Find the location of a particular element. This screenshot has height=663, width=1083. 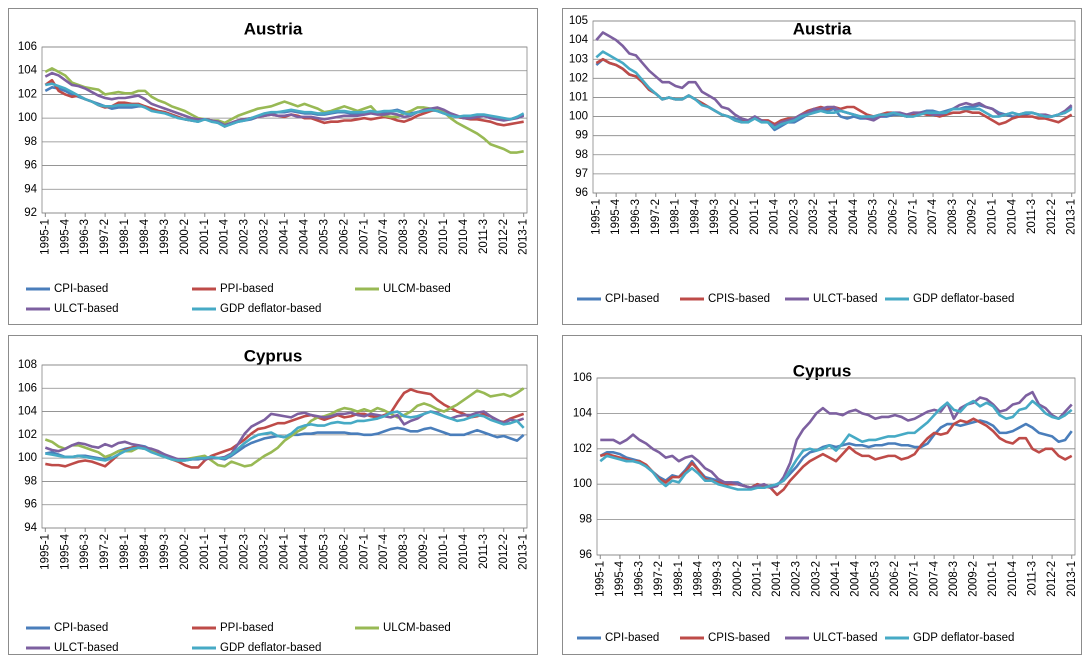

y-tick-label: 92 is located at coordinates (30, 213).